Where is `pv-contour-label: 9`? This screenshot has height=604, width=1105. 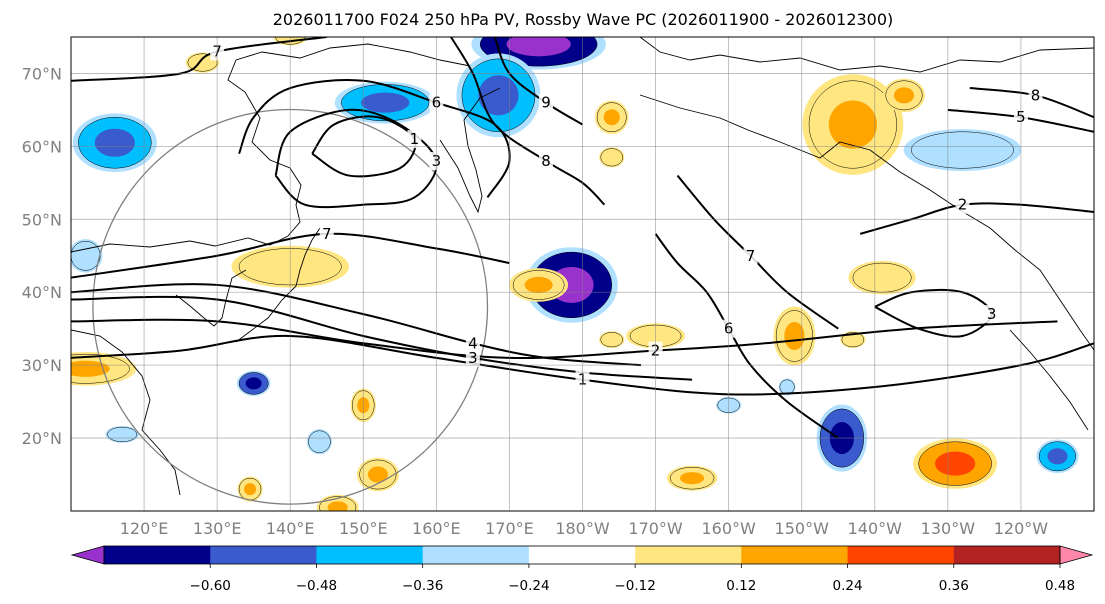
pv-contour-label: 9 is located at coordinates (546, 103).